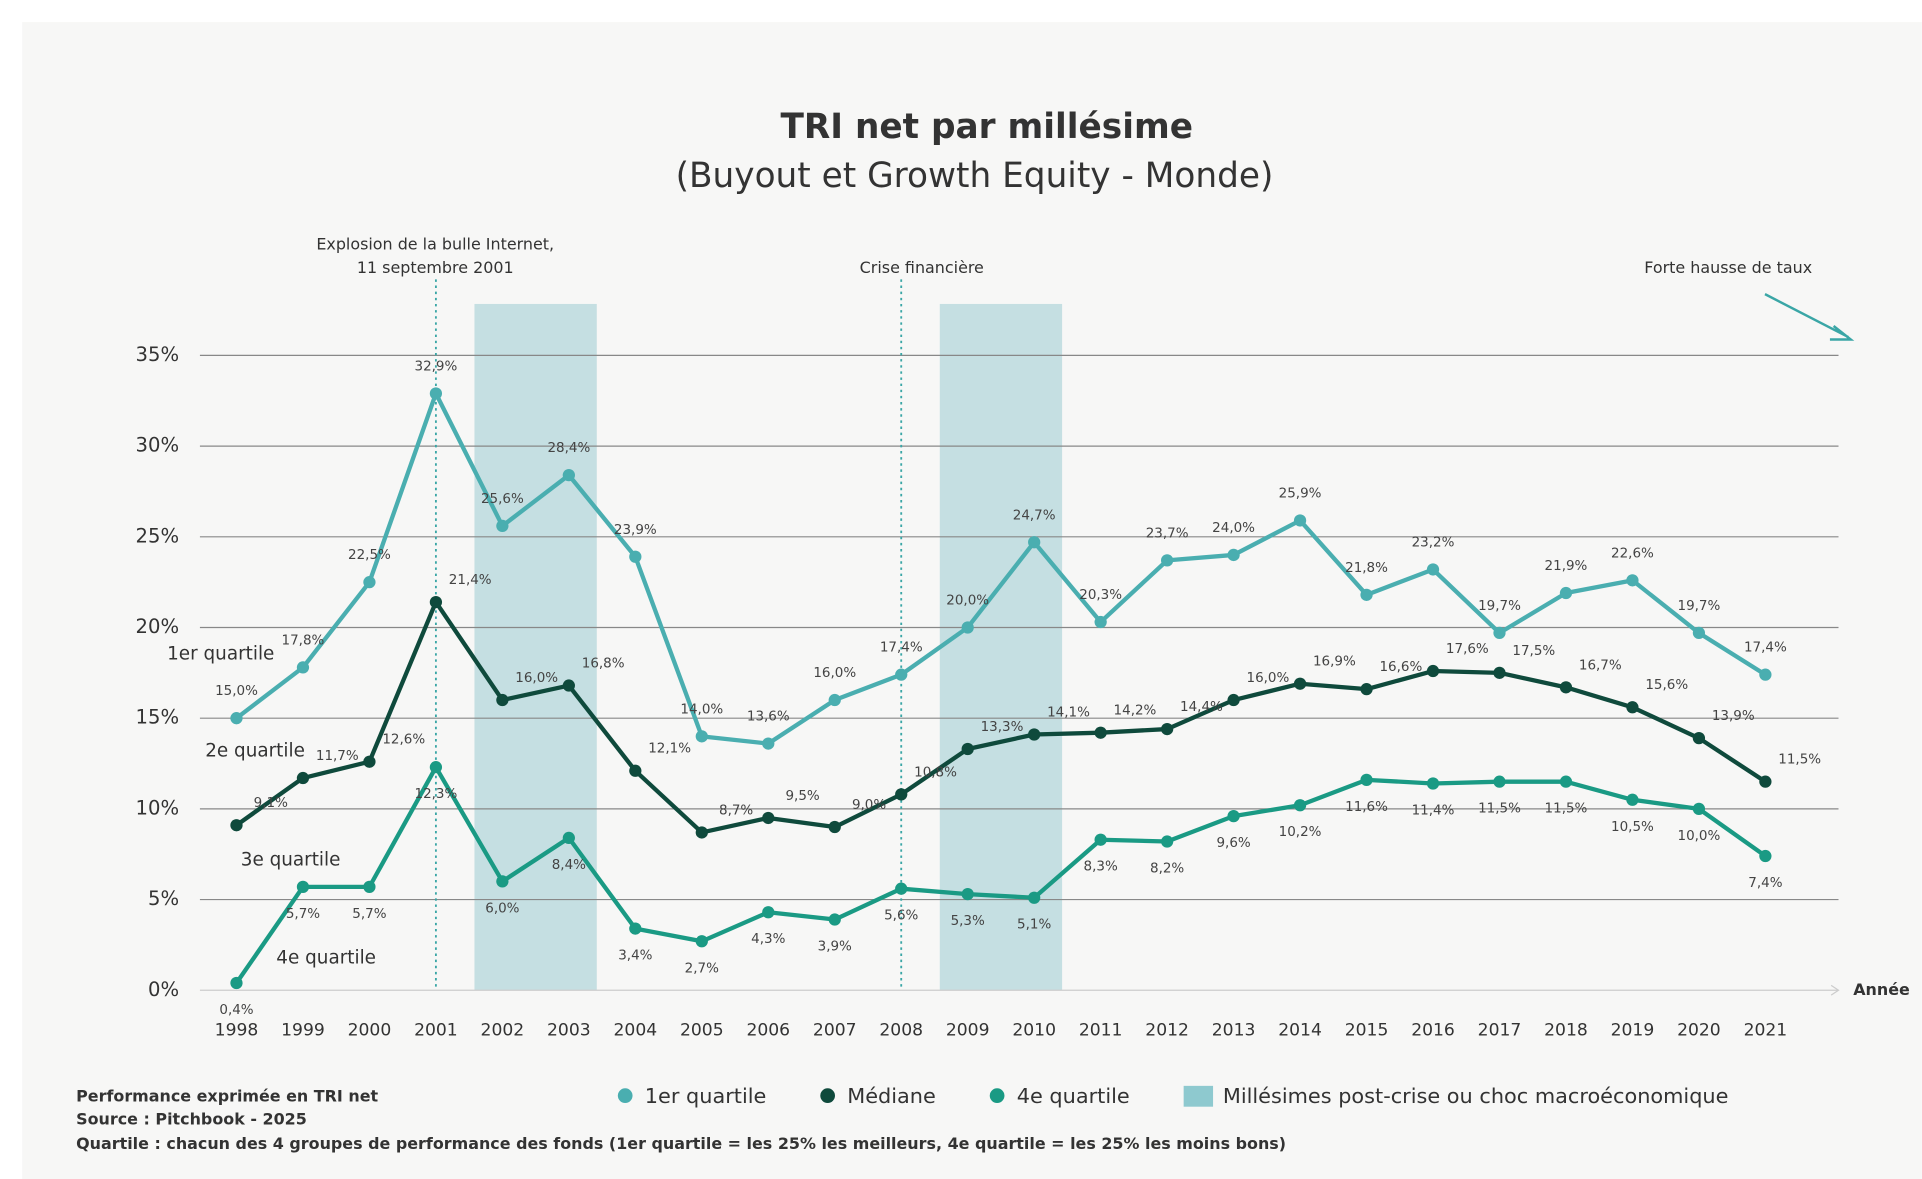 The height and width of the screenshot is (1179, 1922). Describe the element at coordinates (370, 1031) in the screenshot. I see `x-tick-label: 2000` at that location.